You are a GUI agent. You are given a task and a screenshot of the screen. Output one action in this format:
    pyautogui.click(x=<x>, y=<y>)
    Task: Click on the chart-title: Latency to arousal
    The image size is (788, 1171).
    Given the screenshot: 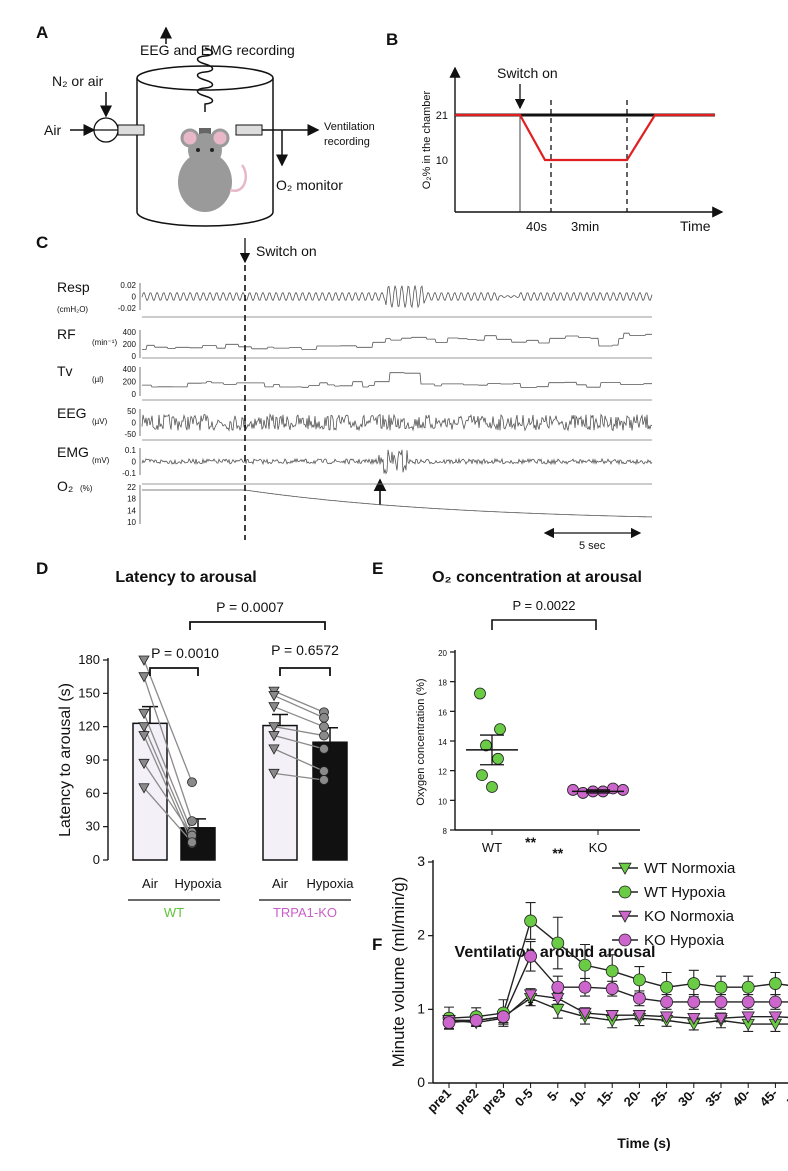 What is the action you would take?
    pyautogui.click(x=185, y=577)
    